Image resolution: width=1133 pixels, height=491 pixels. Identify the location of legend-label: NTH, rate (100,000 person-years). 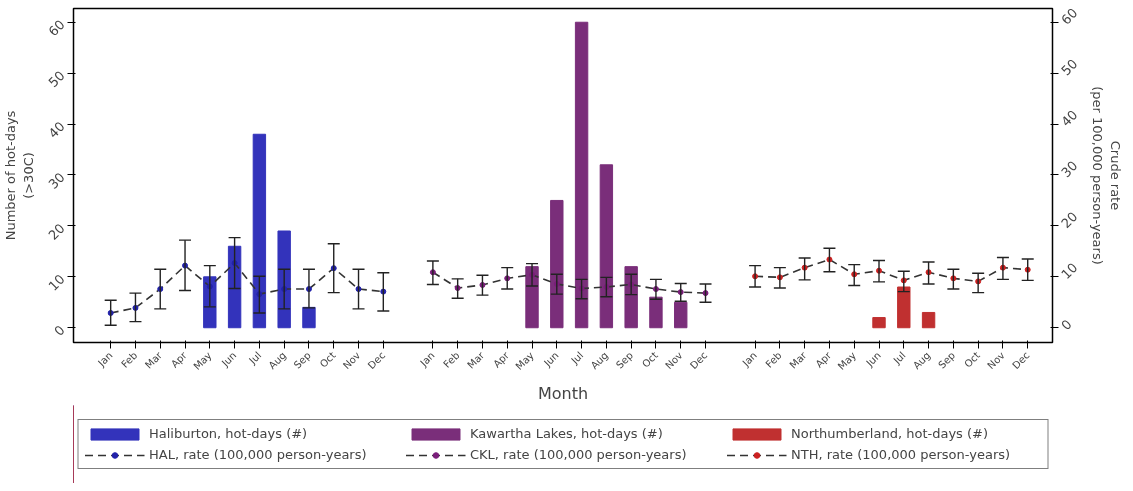
(901, 454).